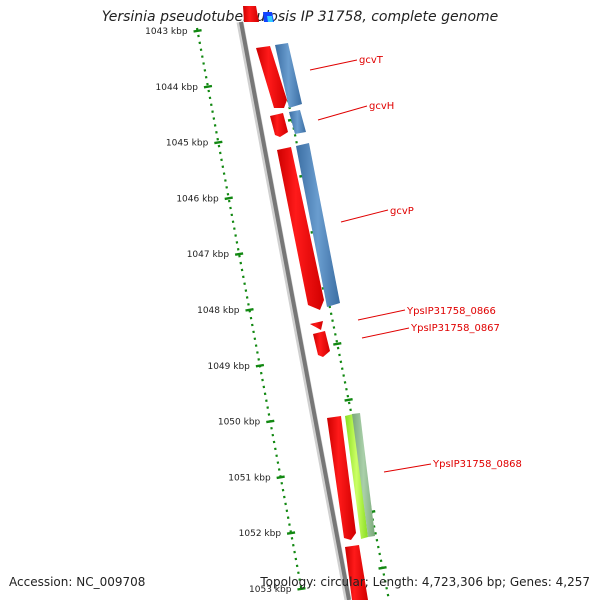  Describe the element at coordinates (270, 19) in the screenshot. I see `top-cyan-fragment` at that location.